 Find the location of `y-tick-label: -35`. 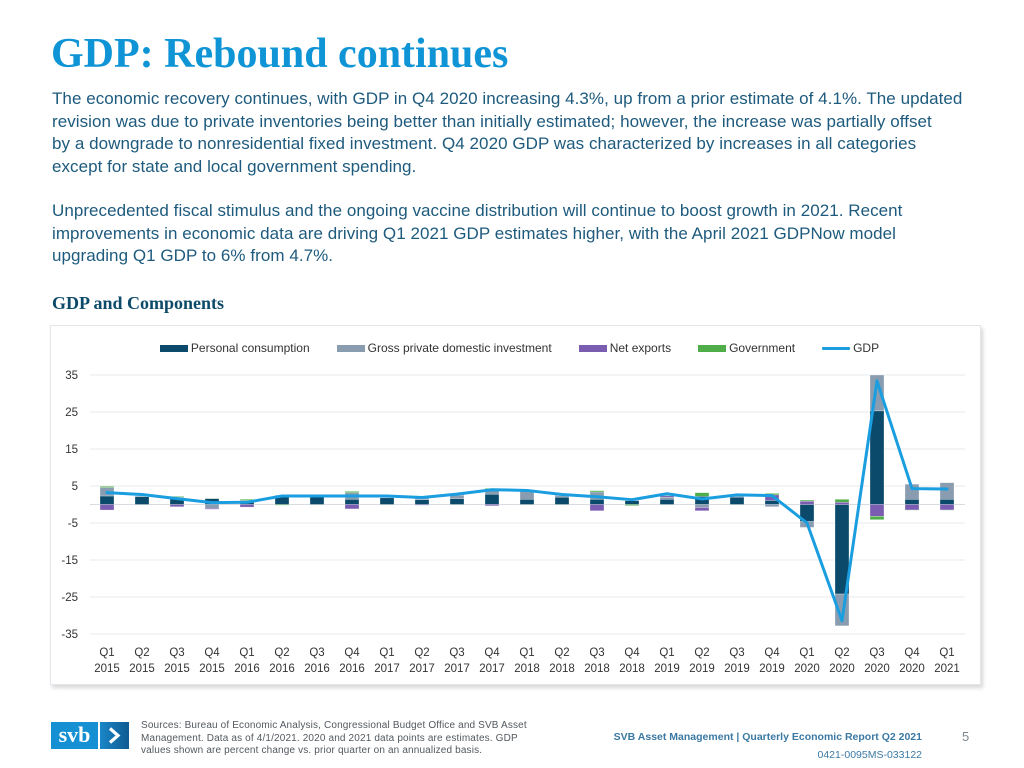

y-tick-label: -35 is located at coordinates (69, 635).